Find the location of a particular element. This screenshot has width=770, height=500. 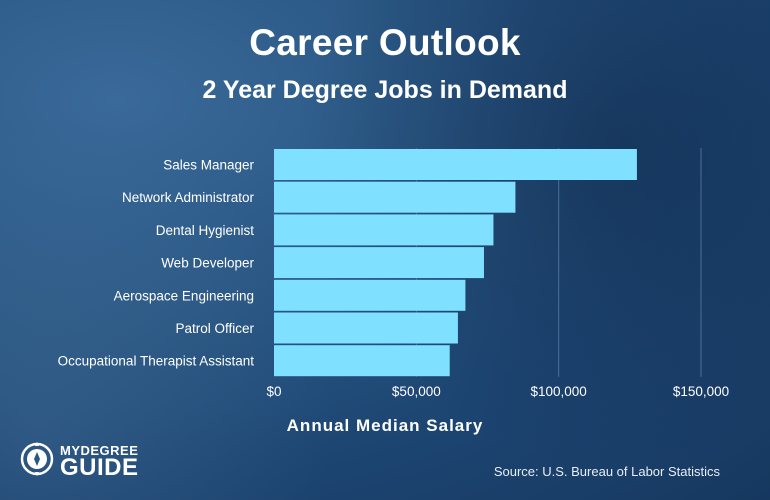

category-label: Network Administrator is located at coordinates (188, 197).